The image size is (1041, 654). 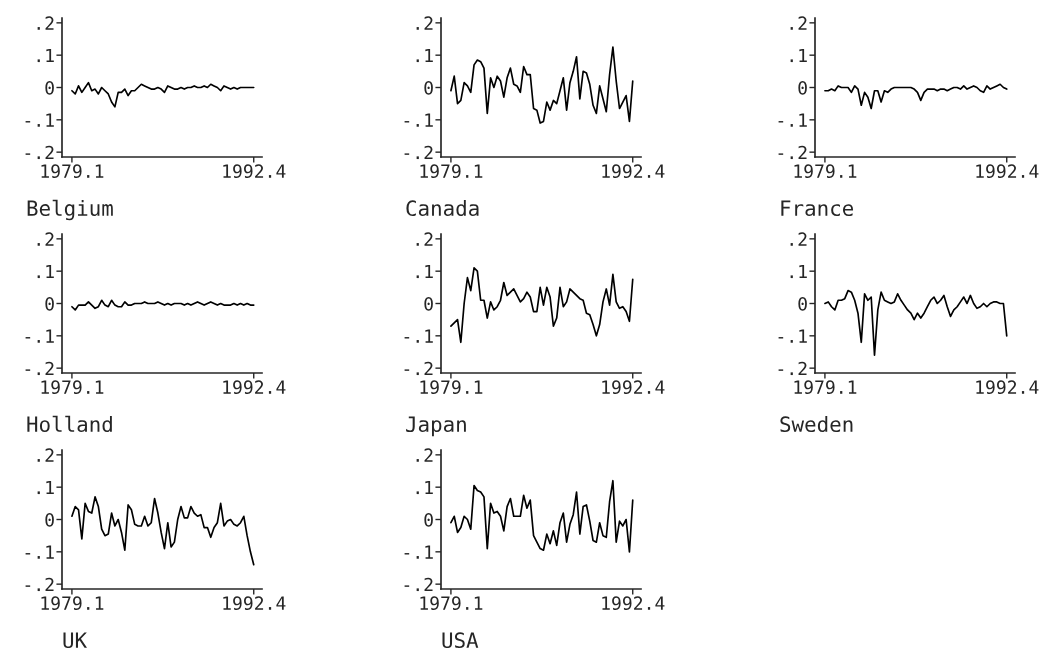 What do you see at coordinates (69, 424) in the screenshot?
I see `x-axis-title: Holland` at bounding box center [69, 424].